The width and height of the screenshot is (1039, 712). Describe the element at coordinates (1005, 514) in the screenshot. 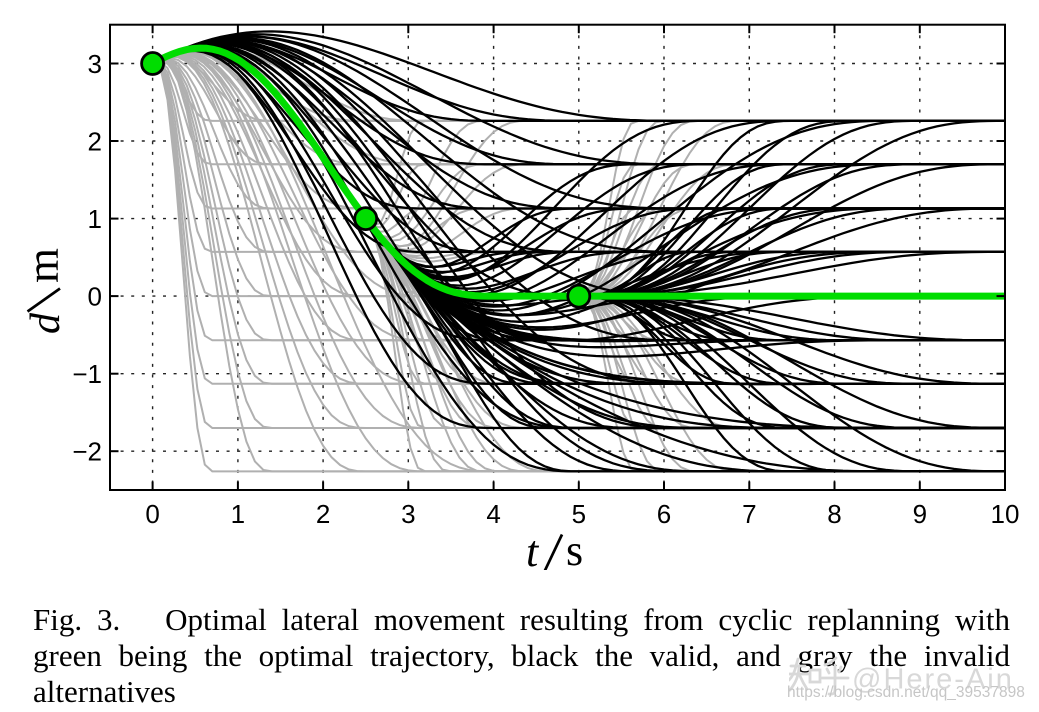

I see `svg-text: 10` at that location.